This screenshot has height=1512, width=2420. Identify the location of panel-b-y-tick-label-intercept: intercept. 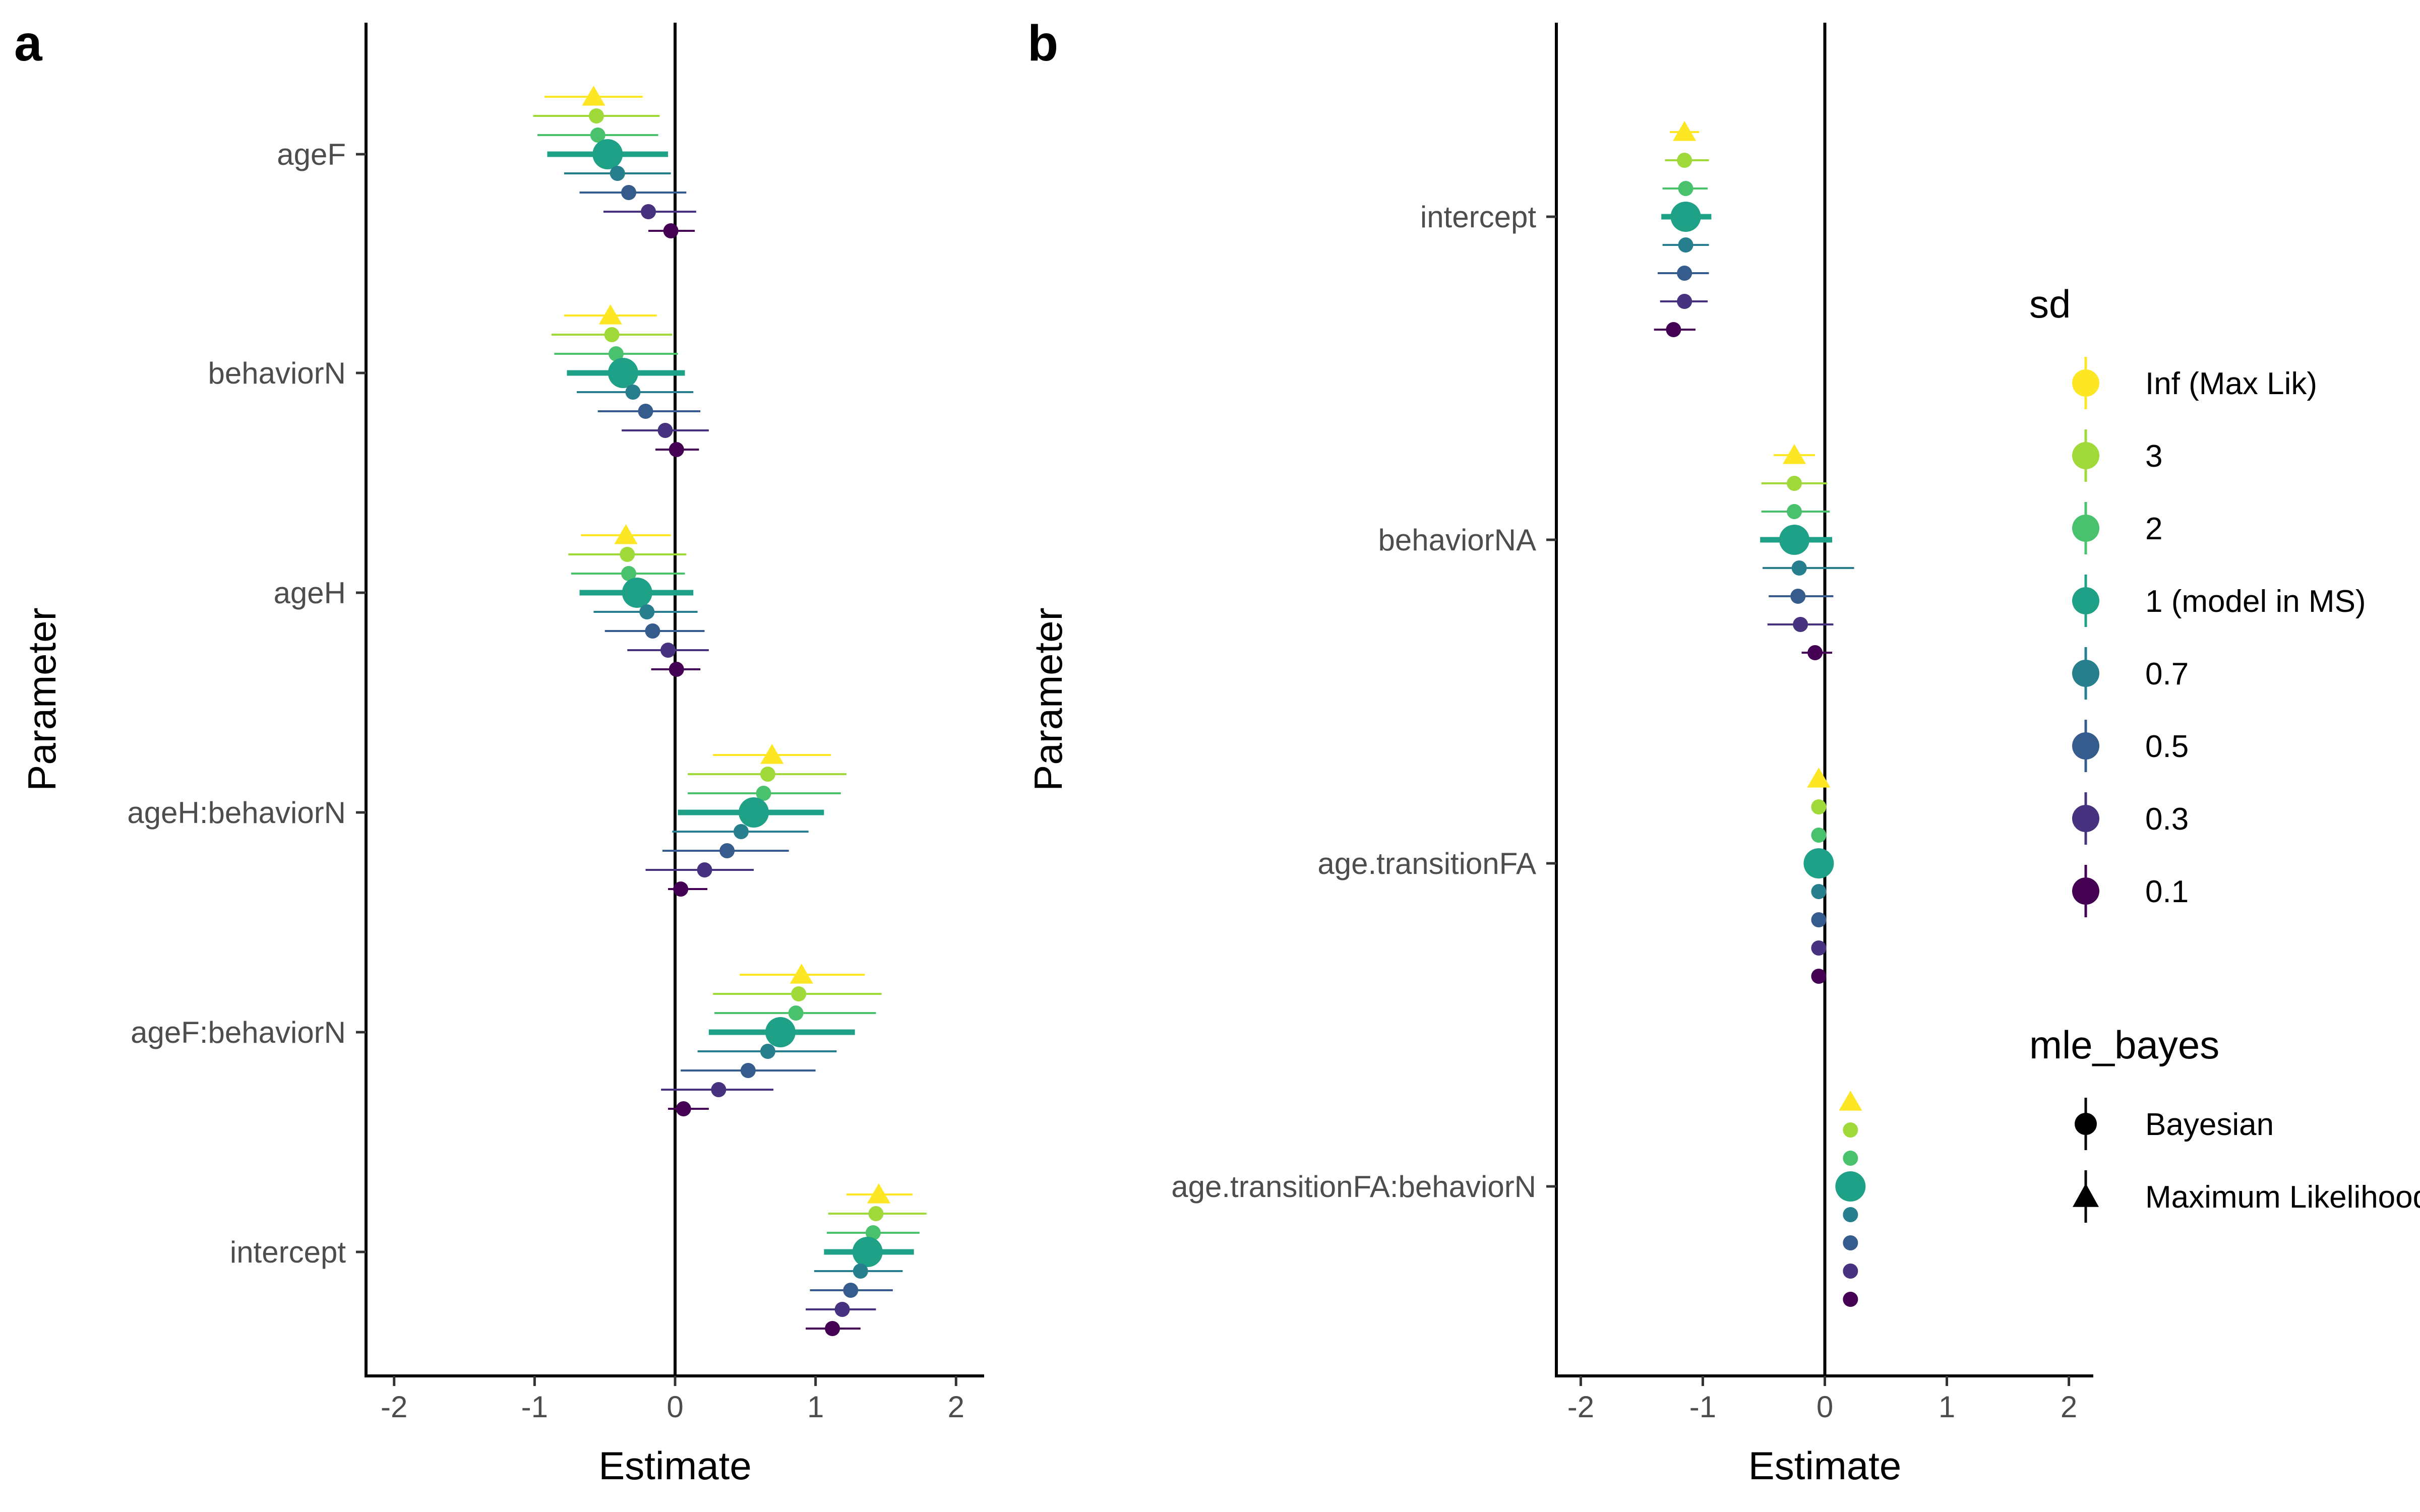
(1478, 217).